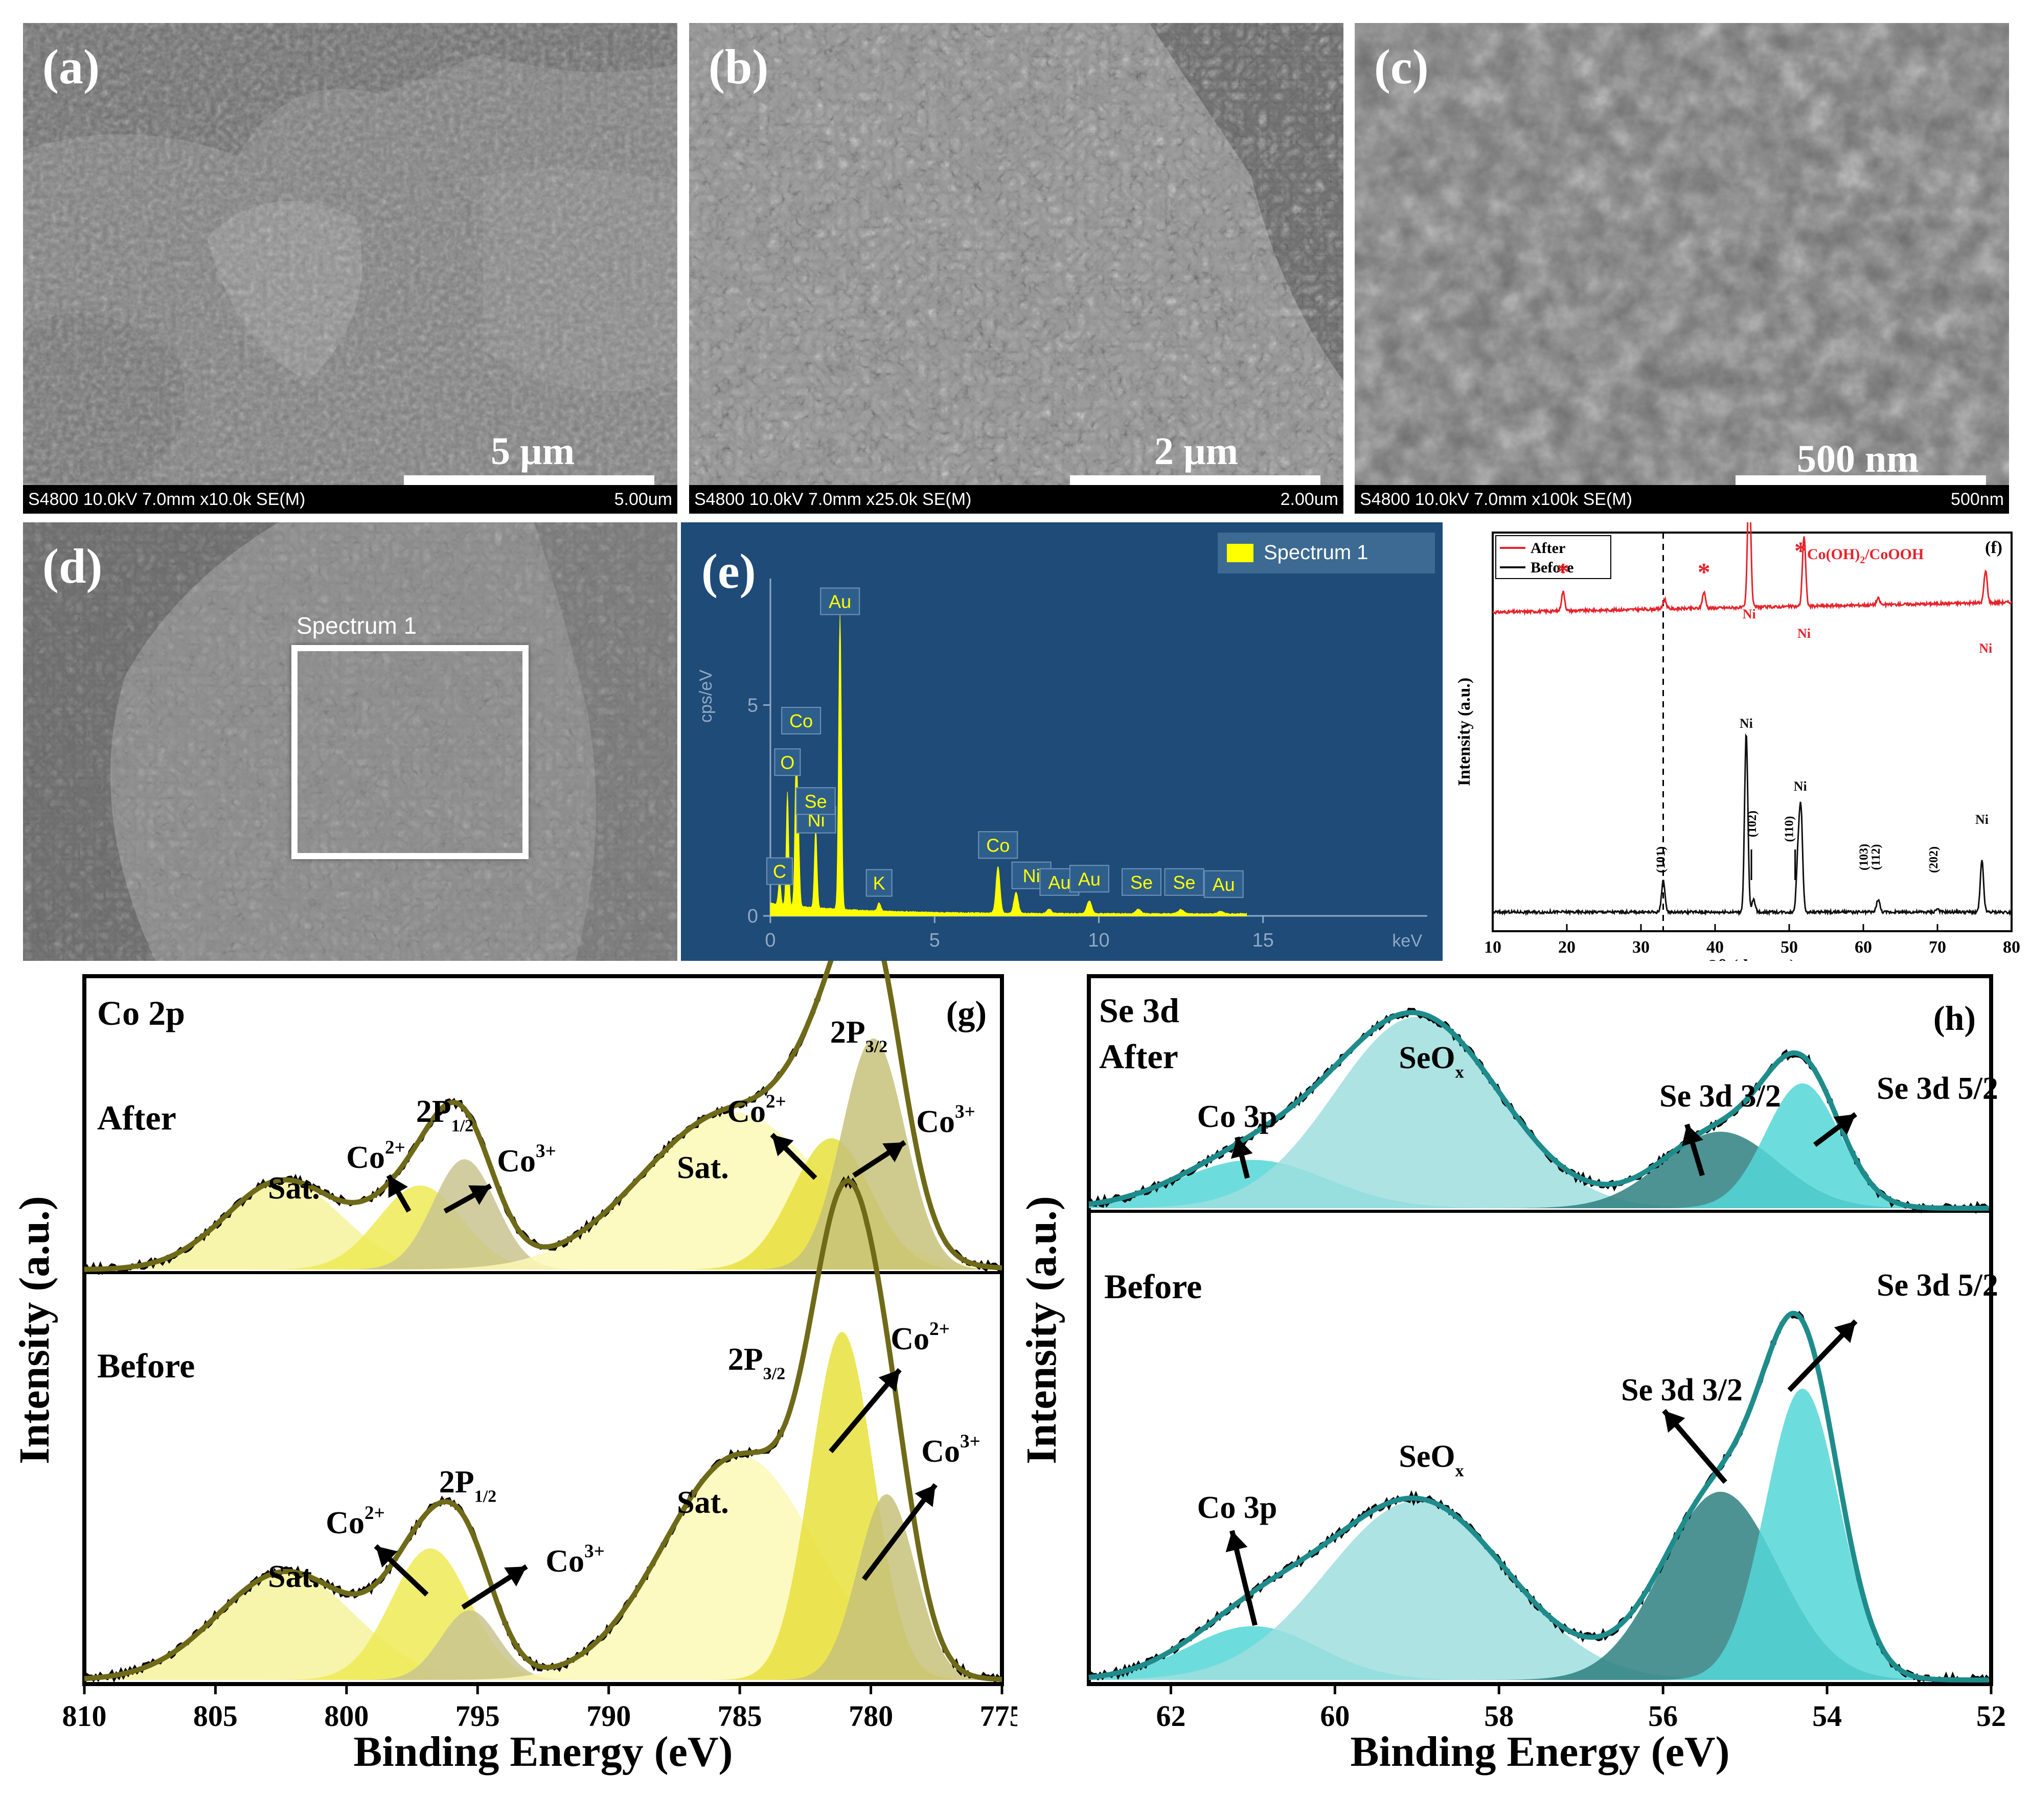 The height and width of the screenshot is (1820, 2031). Describe the element at coordinates (533, 451) in the screenshot. I see `scale-text-a: 5 µm` at that location.